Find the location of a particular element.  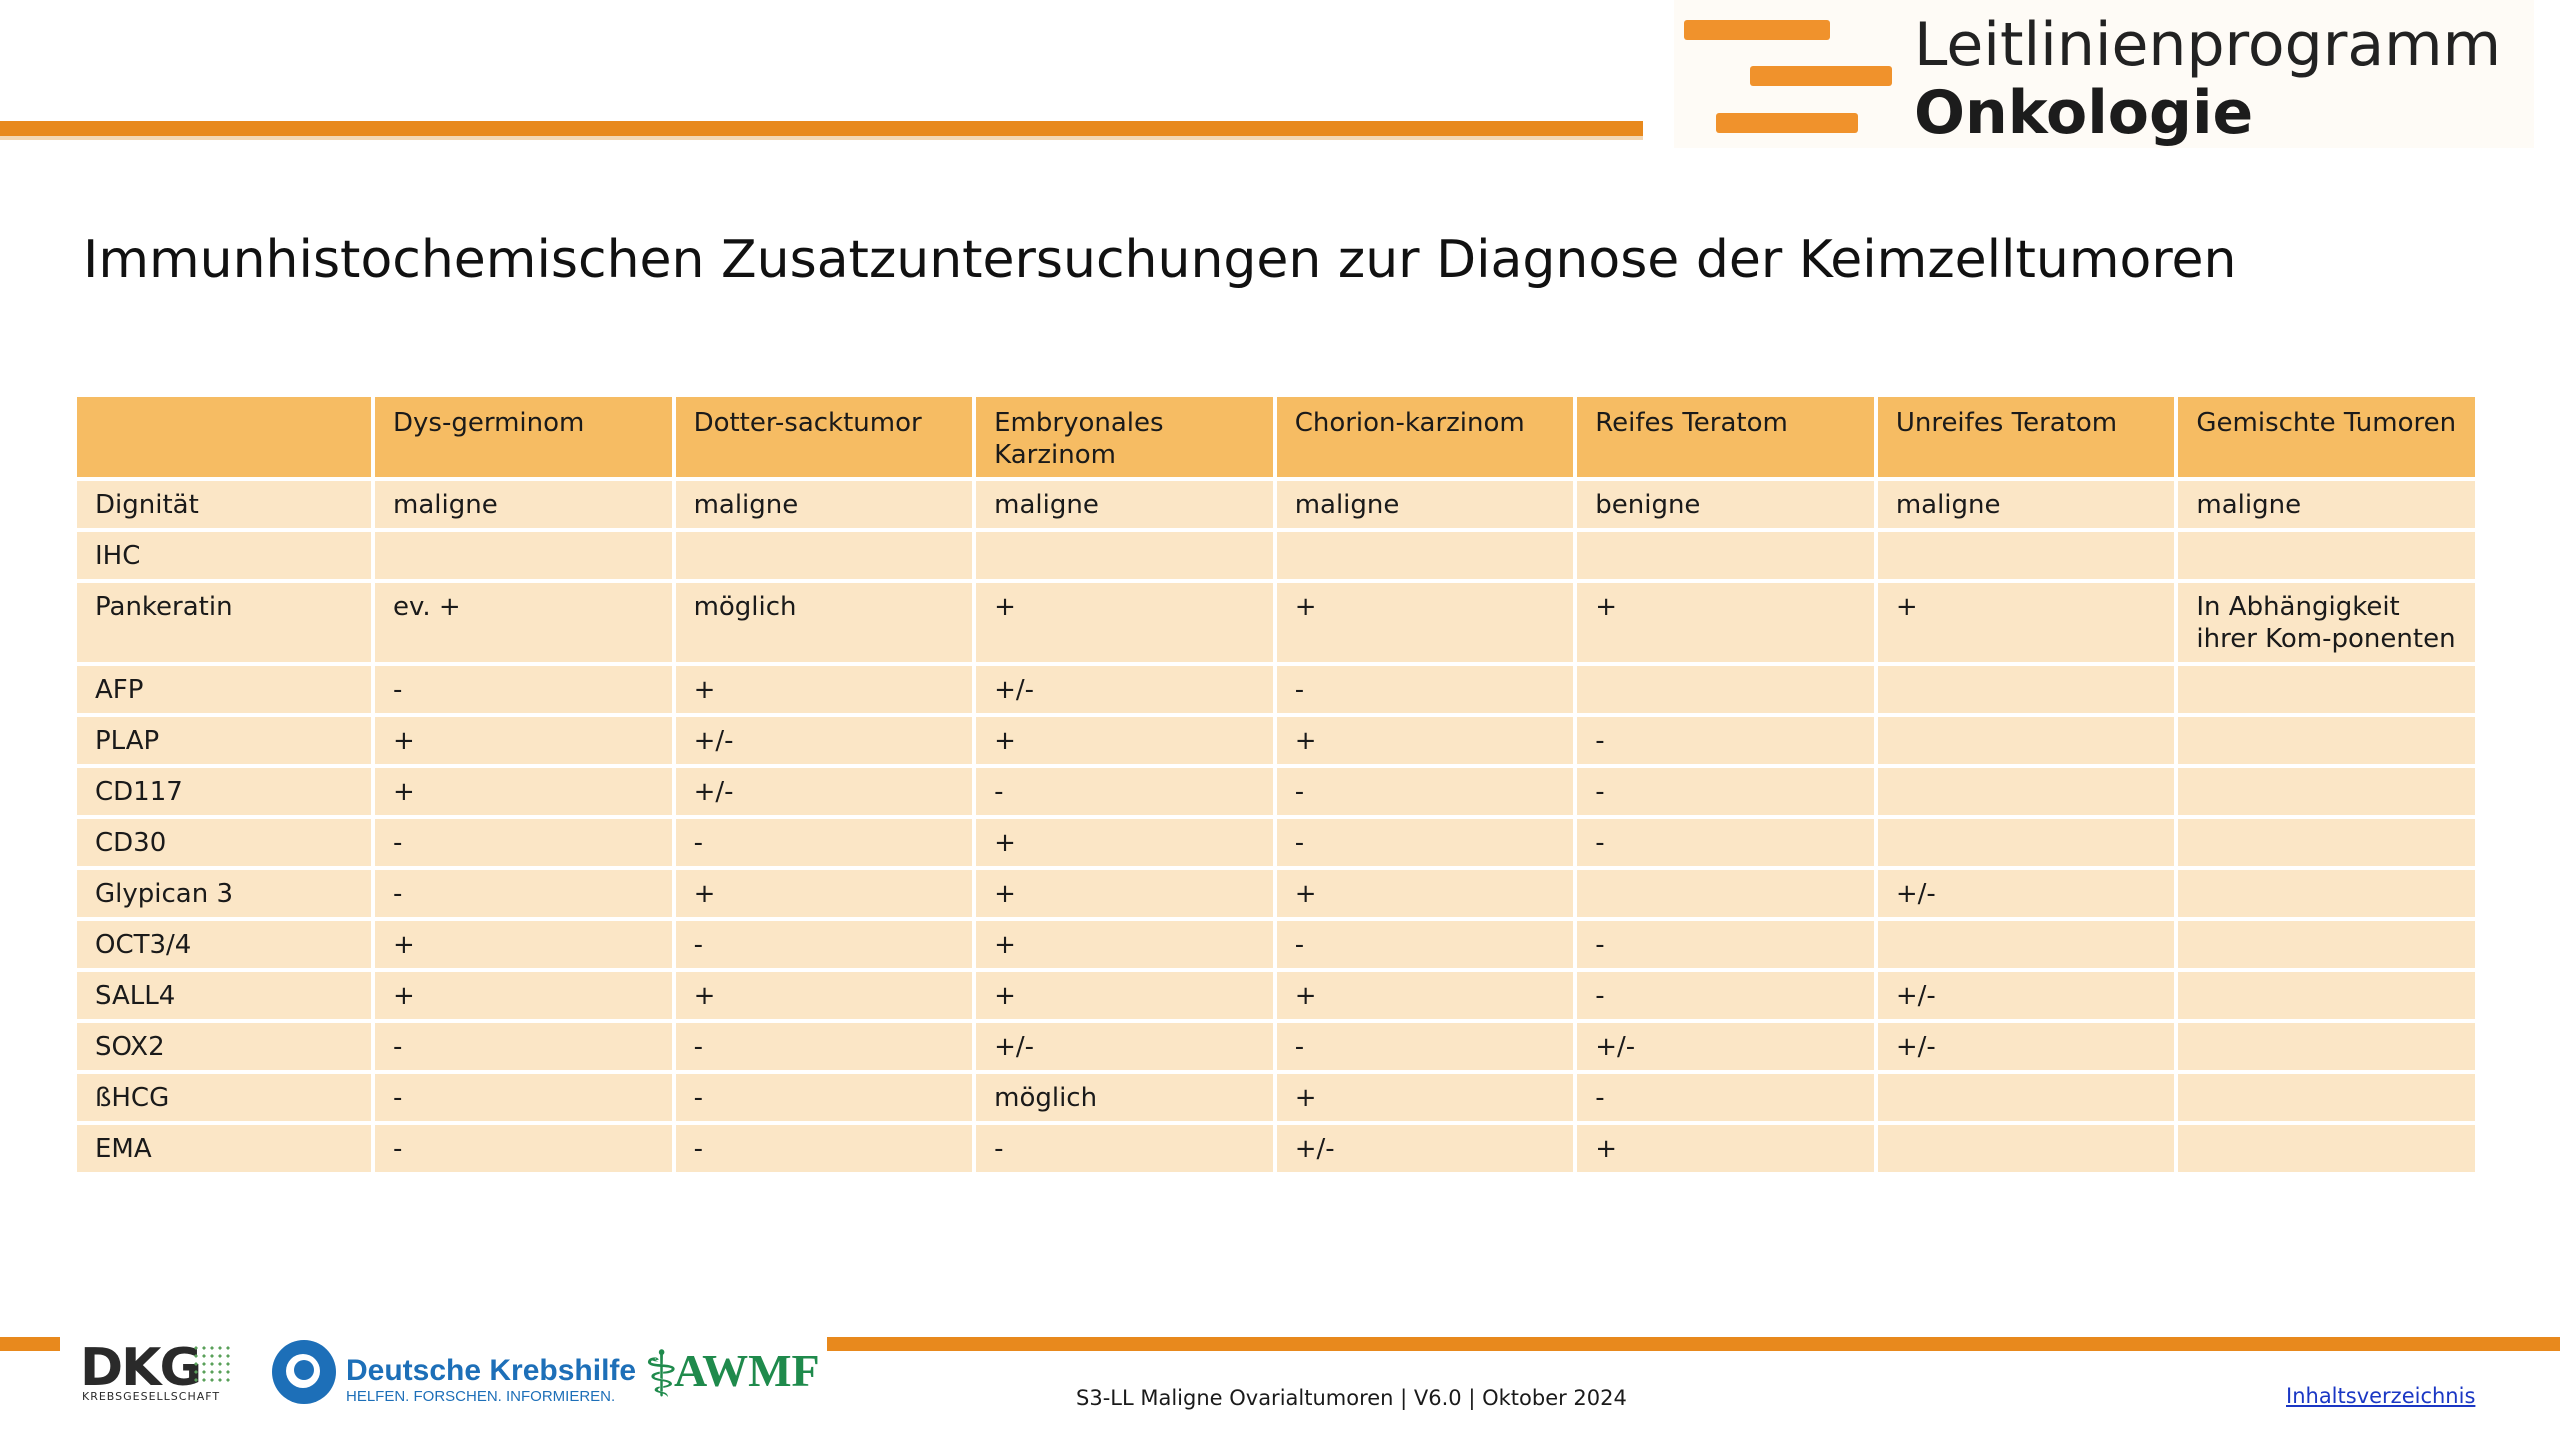

table-row: IHC is located at coordinates (1276, 555).